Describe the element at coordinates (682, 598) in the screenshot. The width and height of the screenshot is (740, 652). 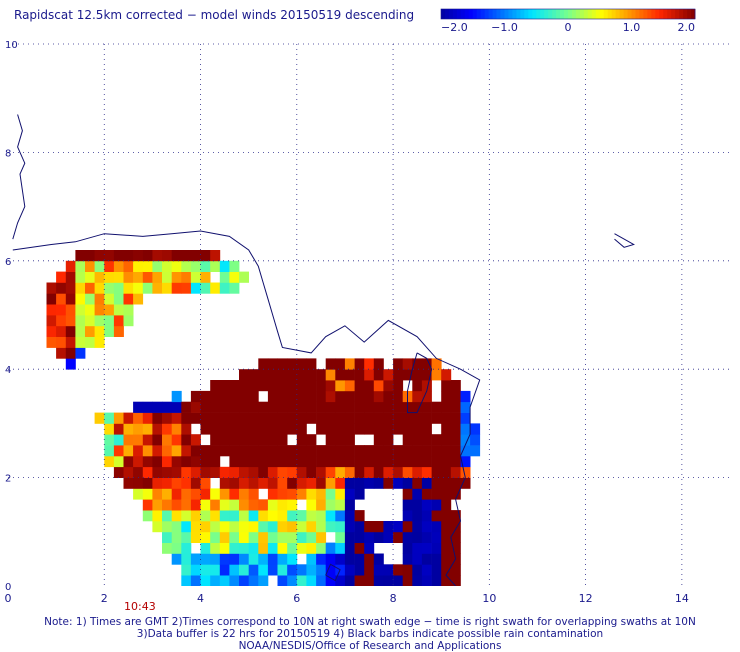
I see `x-tick-label: 14` at that location.